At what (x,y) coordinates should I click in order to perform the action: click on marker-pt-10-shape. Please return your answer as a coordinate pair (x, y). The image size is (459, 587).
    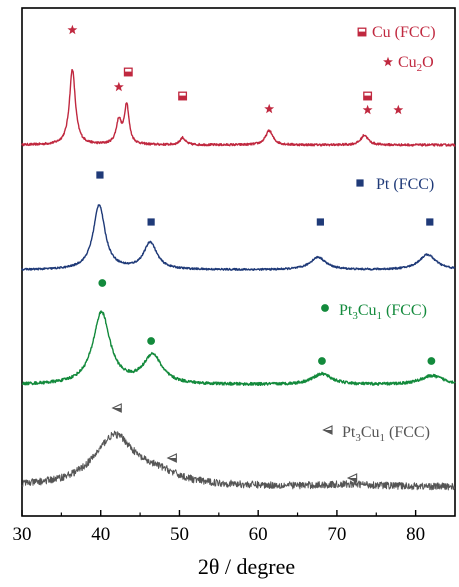
    Looking at the image, I should click on (320, 222).